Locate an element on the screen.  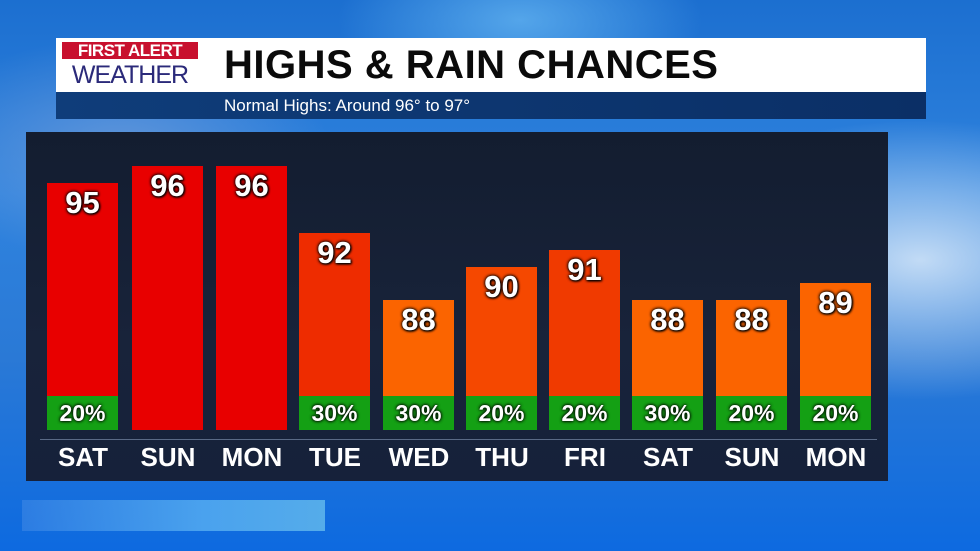
high-temp-value: 90 is located at coordinates (501, 286).